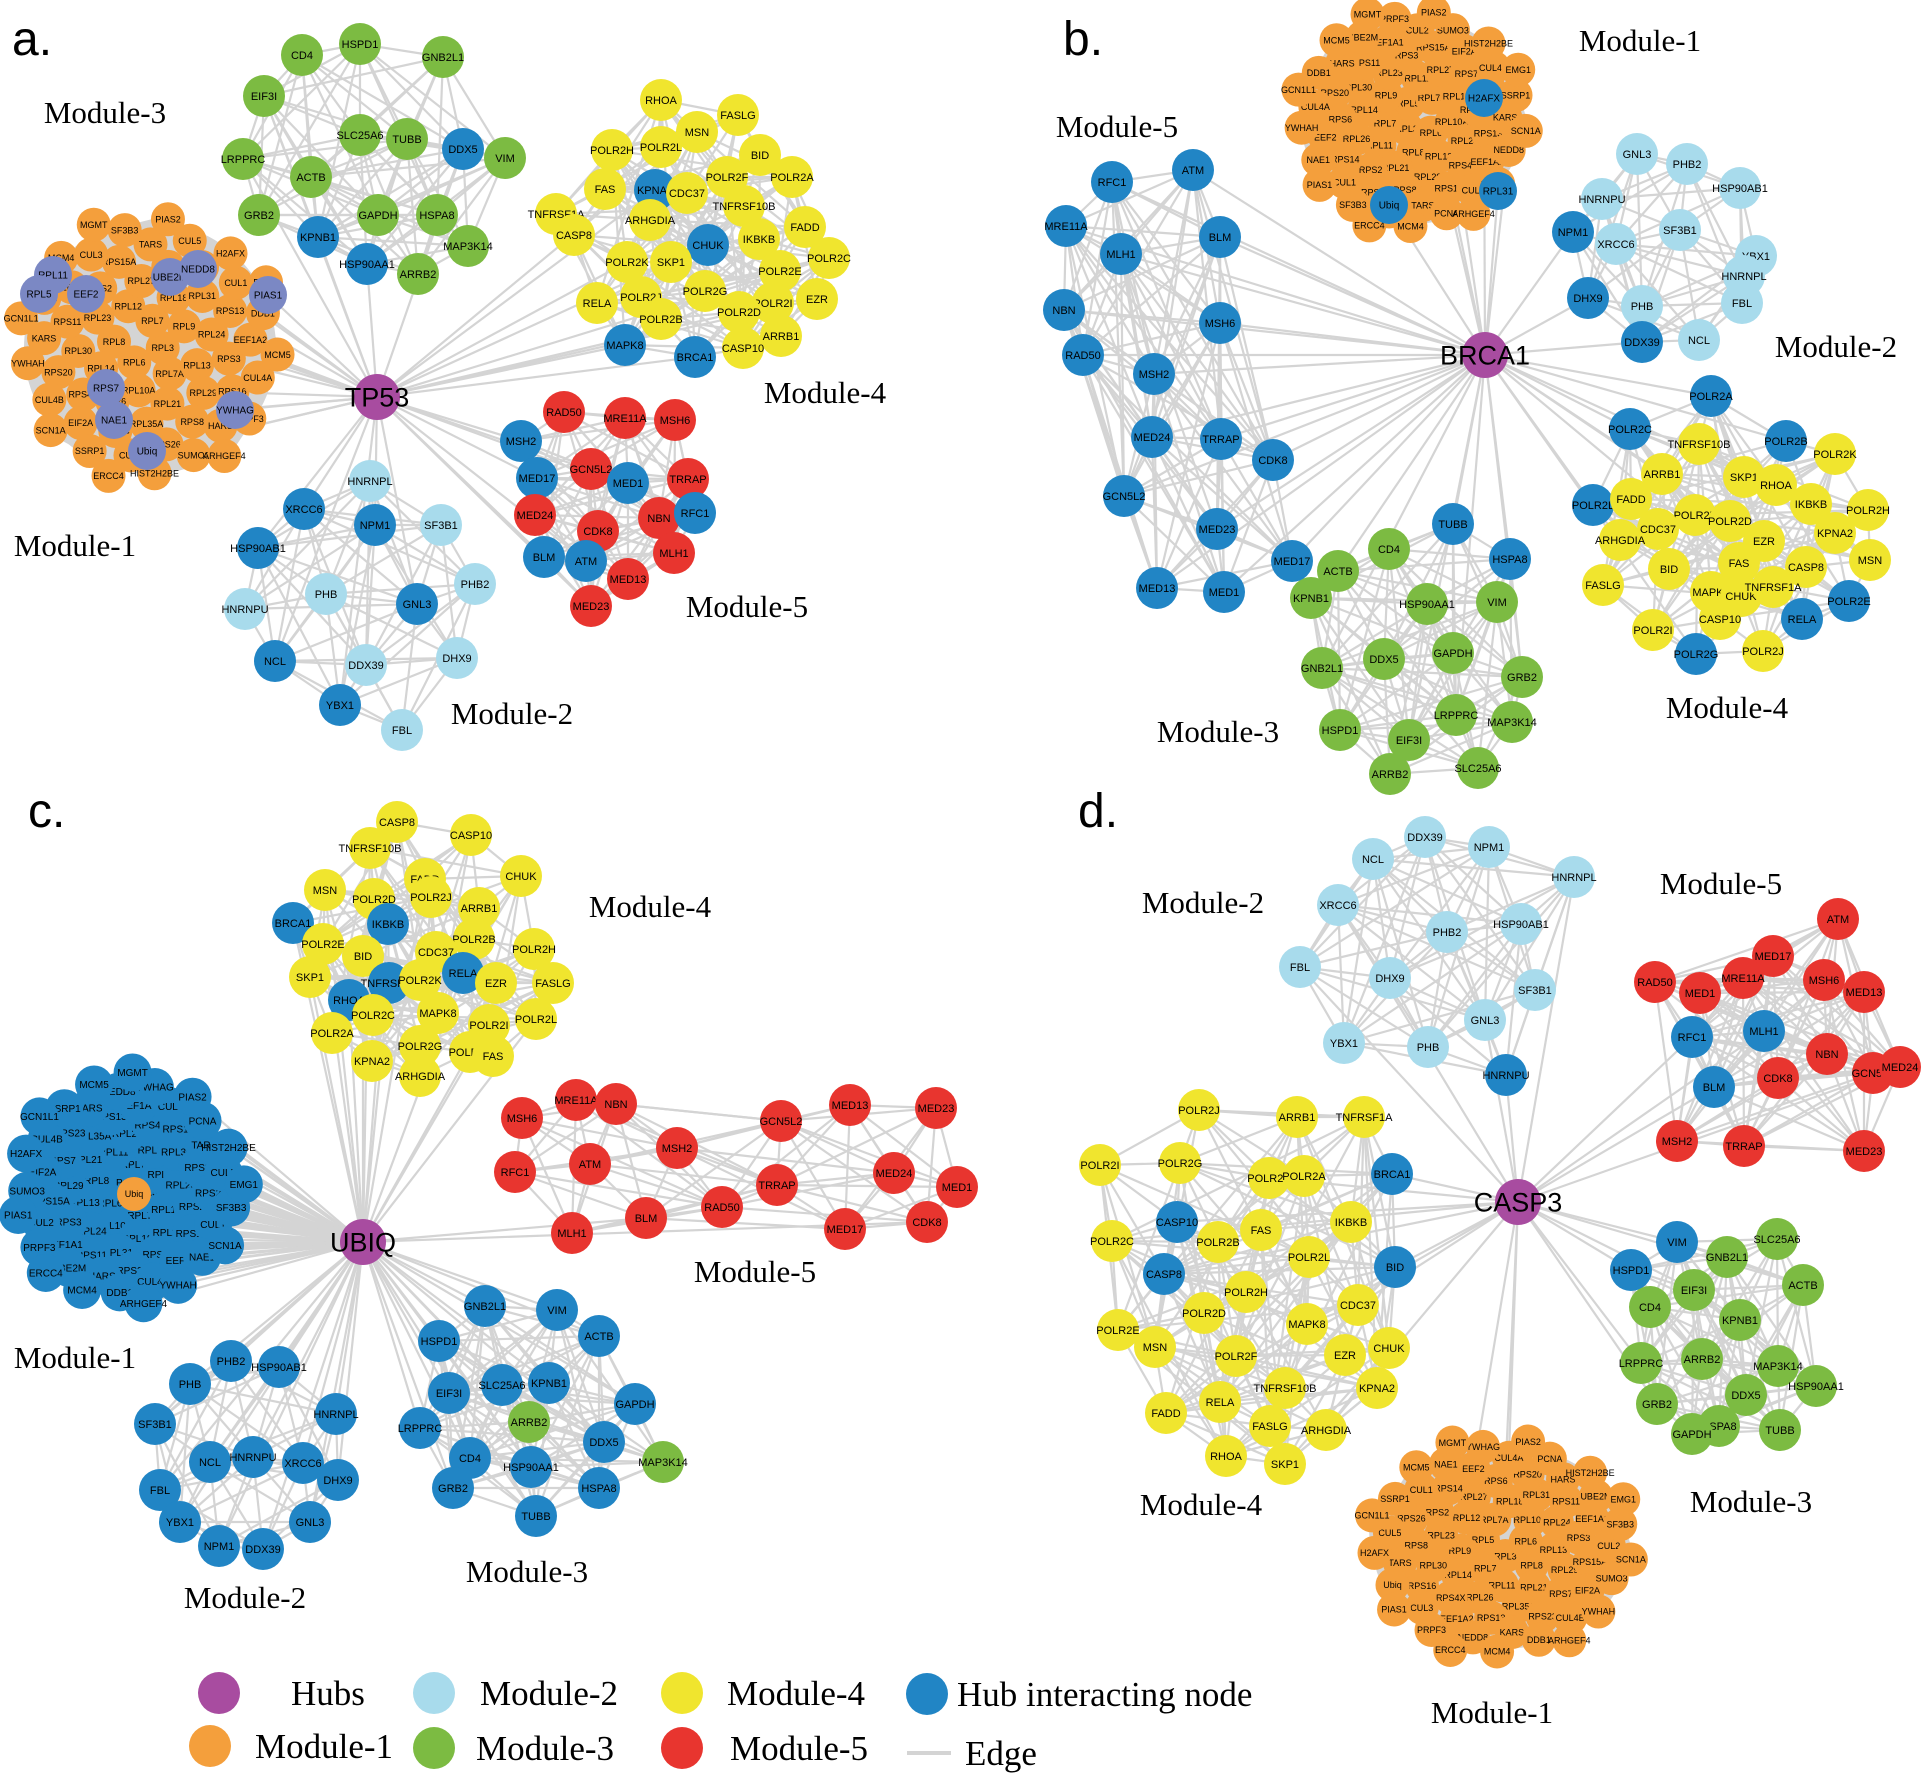  I want to click on node-XRCC6, so click(1616, 244).